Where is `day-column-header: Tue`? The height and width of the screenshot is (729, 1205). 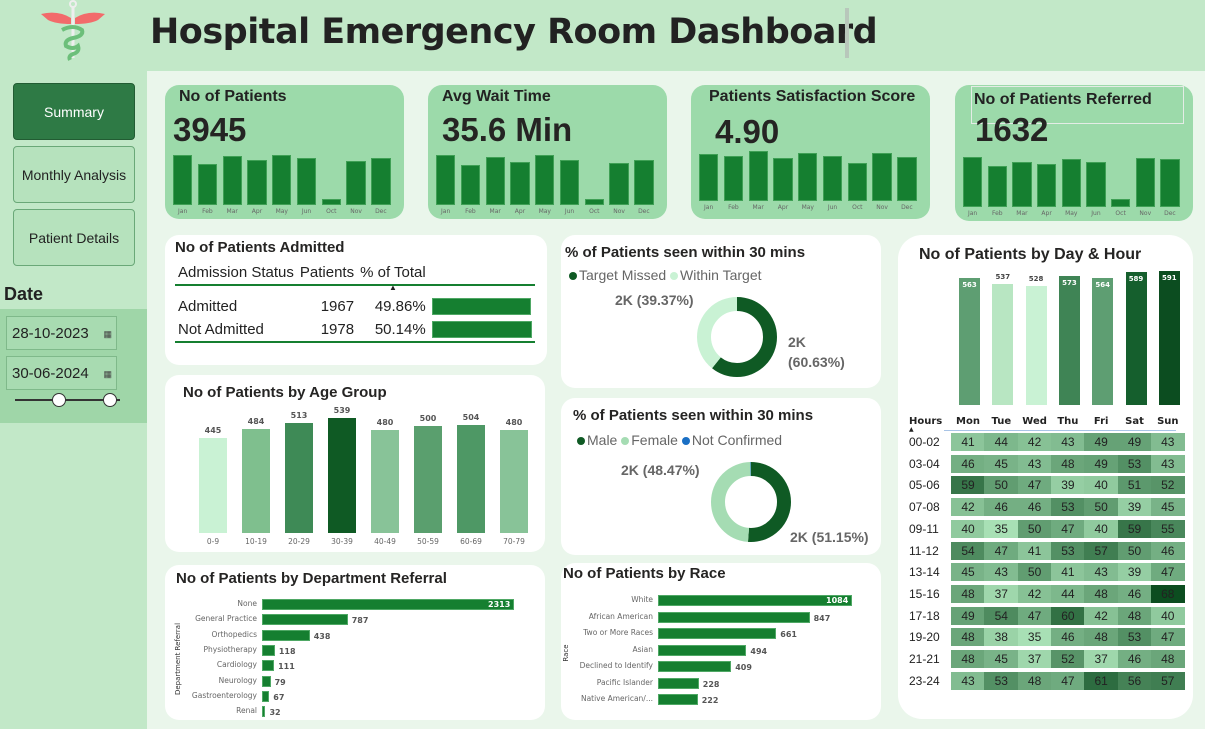
day-column-header: Tue is located at coordinates (1001, 421).